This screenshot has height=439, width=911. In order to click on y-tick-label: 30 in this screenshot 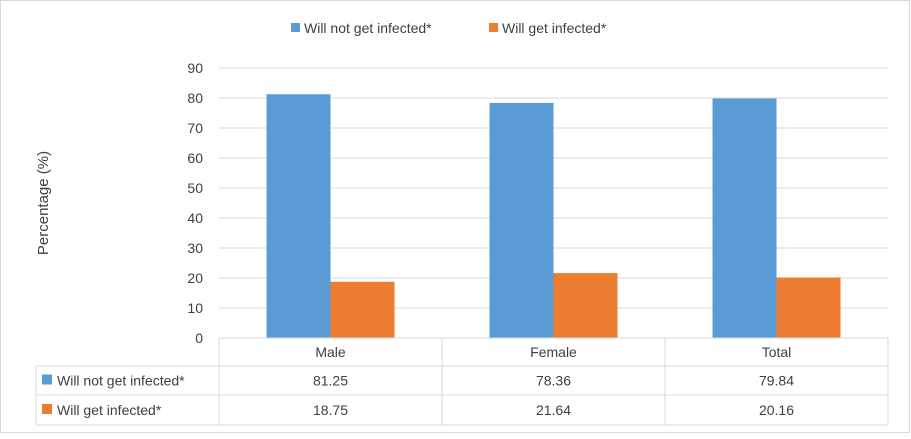, I will do `click(195, 248)`.